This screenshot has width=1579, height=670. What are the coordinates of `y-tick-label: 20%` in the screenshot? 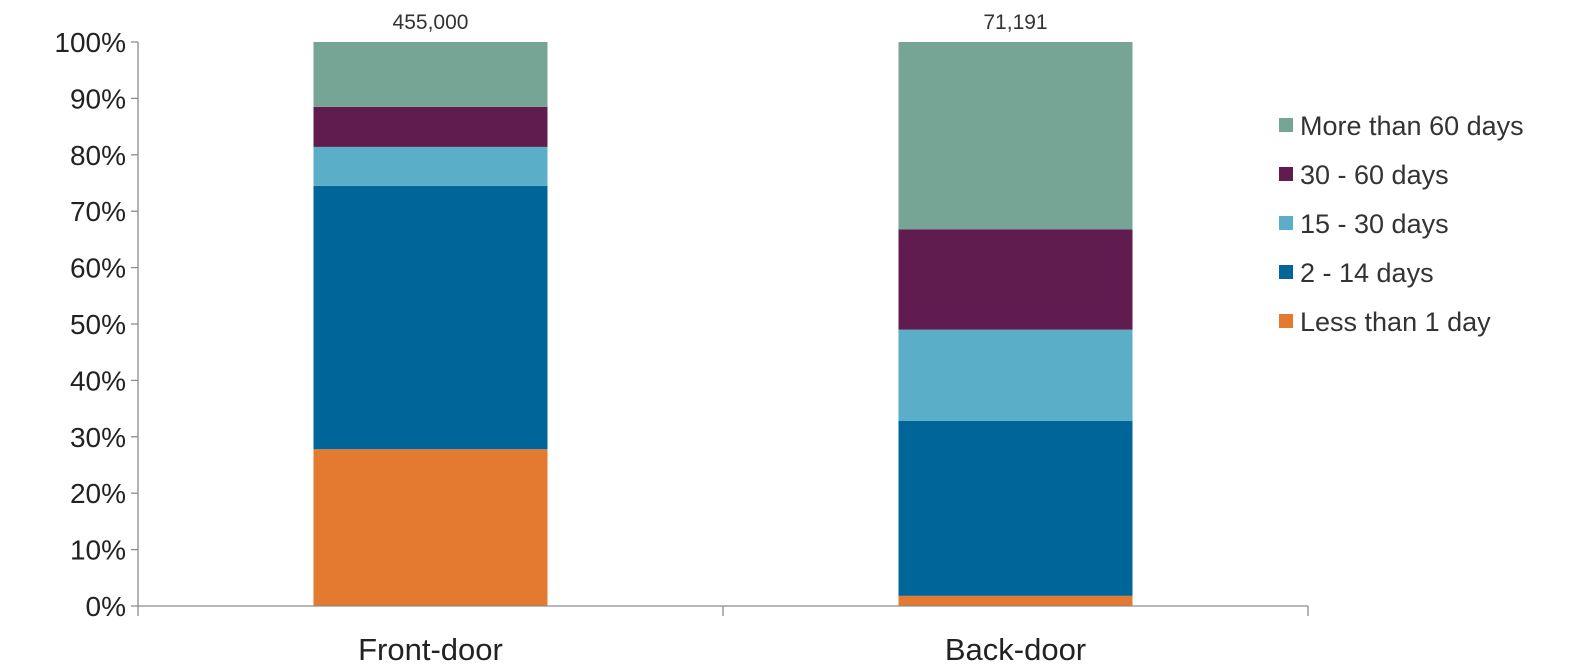 It's located at (98, 493).